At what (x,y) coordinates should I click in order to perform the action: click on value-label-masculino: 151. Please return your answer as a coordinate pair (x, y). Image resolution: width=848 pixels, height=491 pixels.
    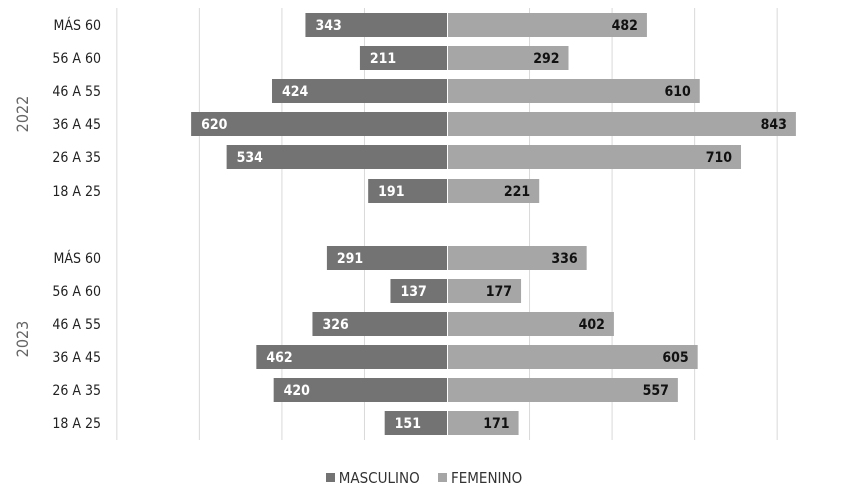
    Looking at the image, I should click on (408, 424).